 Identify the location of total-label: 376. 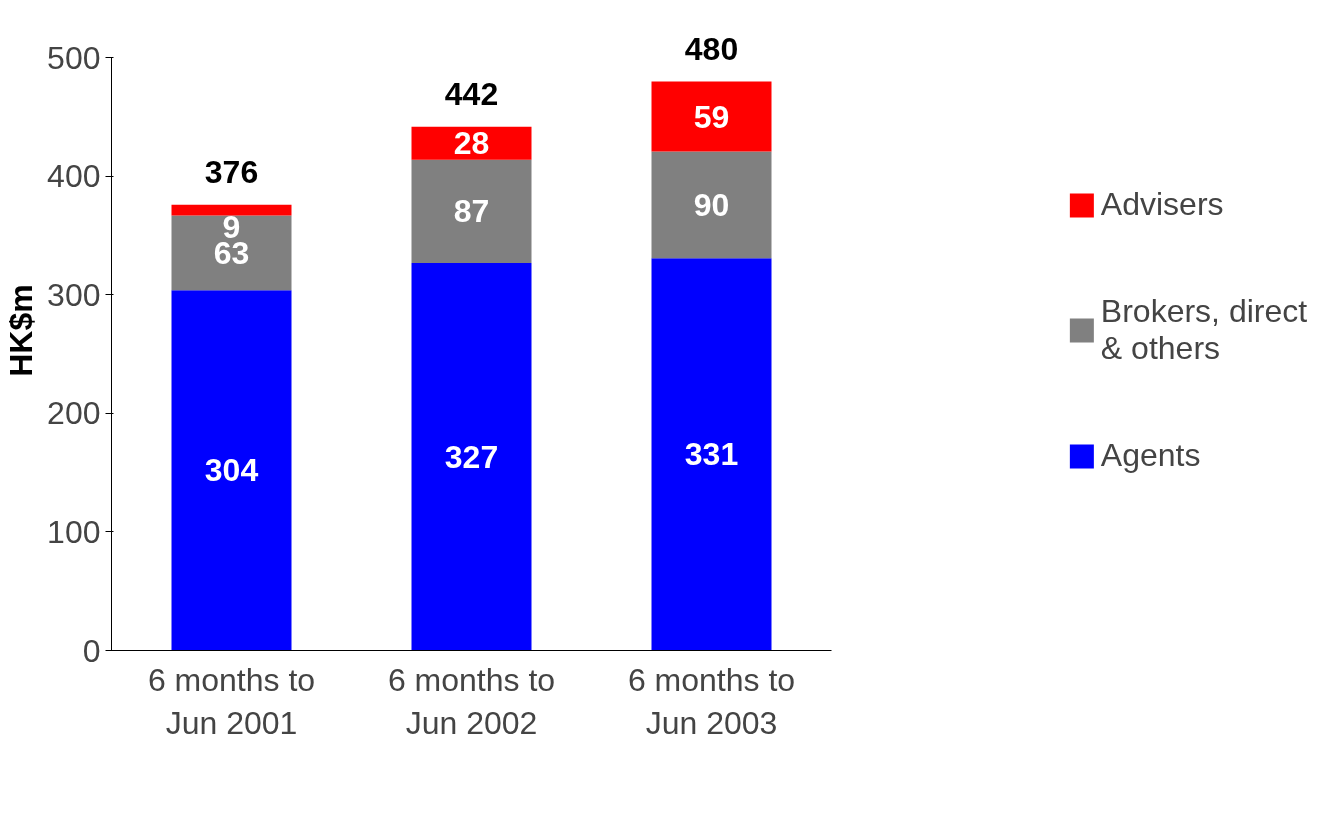
(231, 171).